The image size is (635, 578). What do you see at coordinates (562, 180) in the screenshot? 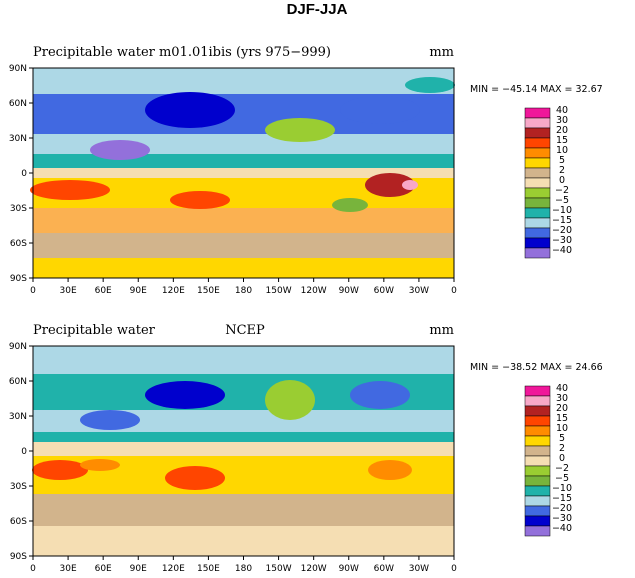
I see `colorbar-label: 0` at bounding box center [562, 180].